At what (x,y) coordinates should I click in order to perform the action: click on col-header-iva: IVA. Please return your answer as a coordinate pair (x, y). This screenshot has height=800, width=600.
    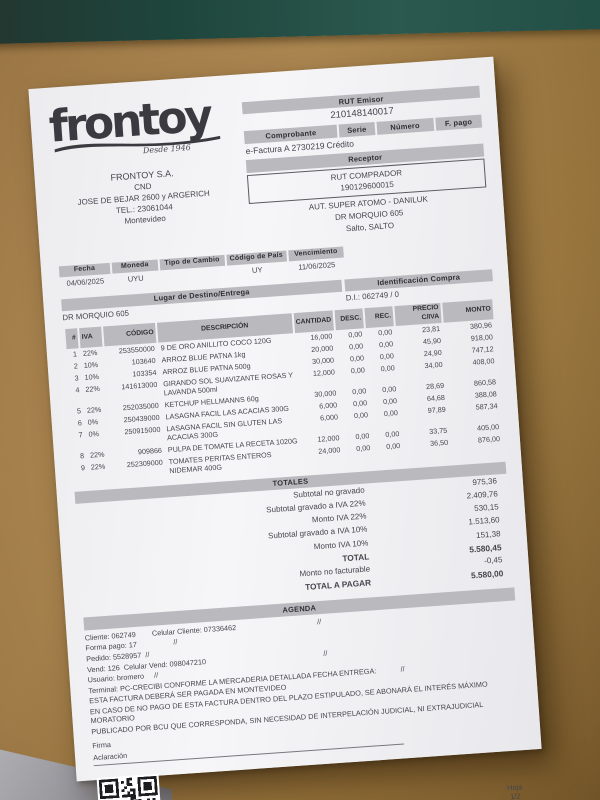
    Looking at the image, I should click on (91, 337).